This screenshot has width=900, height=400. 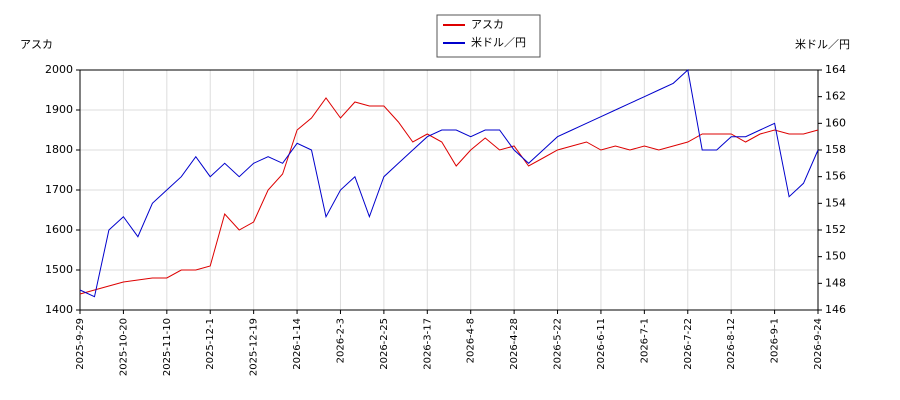 What do you see at coordinates (835, 256) in the screenshot?
I see `y2-tick-label: 150` at bounding box center [835, 256].